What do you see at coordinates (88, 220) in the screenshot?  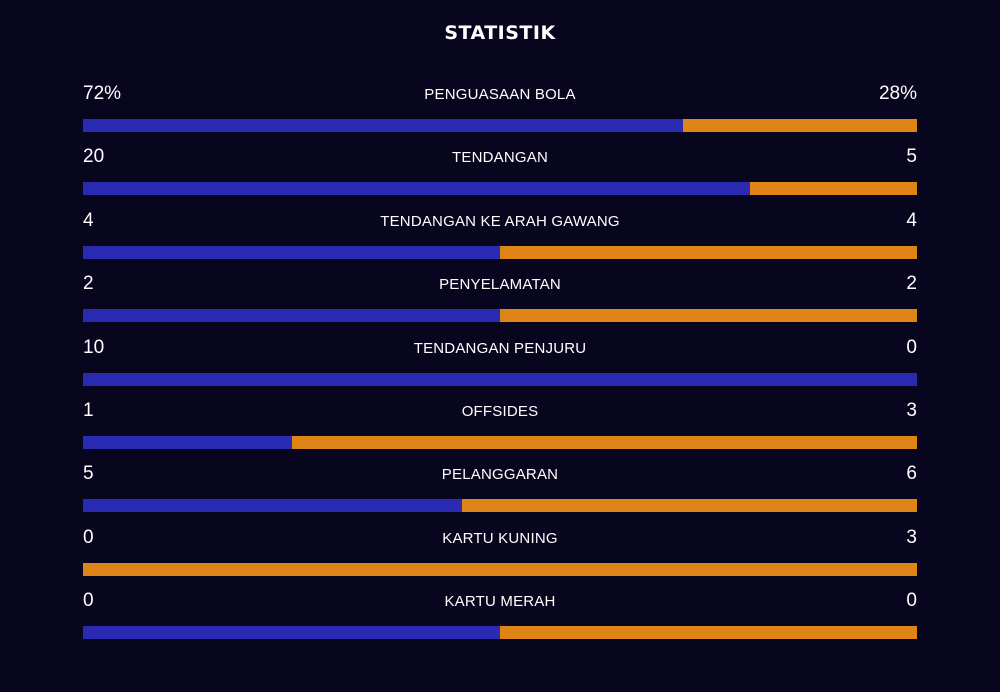 I see `home-value: 4` at bounding box center [88, 220].